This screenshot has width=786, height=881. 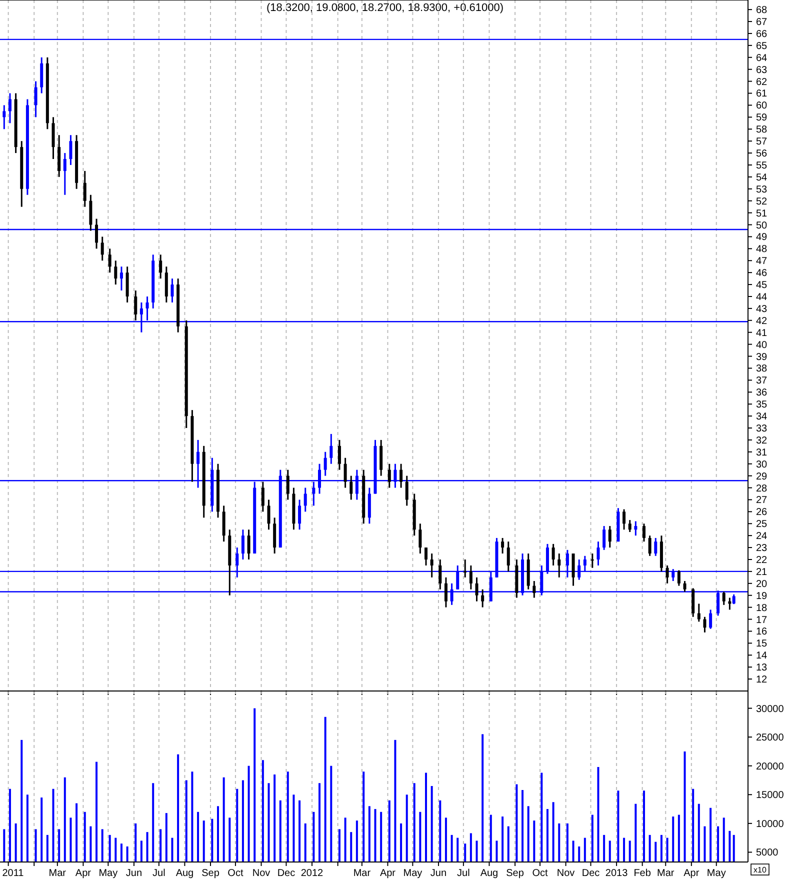 I want to click on y-tick-label: 53, so click(x=762, y=190).